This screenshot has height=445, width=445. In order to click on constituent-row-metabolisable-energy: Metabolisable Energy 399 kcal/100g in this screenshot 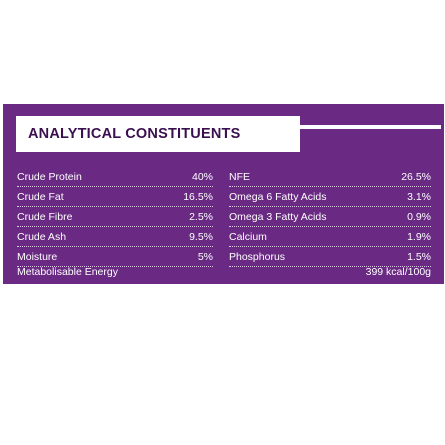, I will do `click(224, 273)`.